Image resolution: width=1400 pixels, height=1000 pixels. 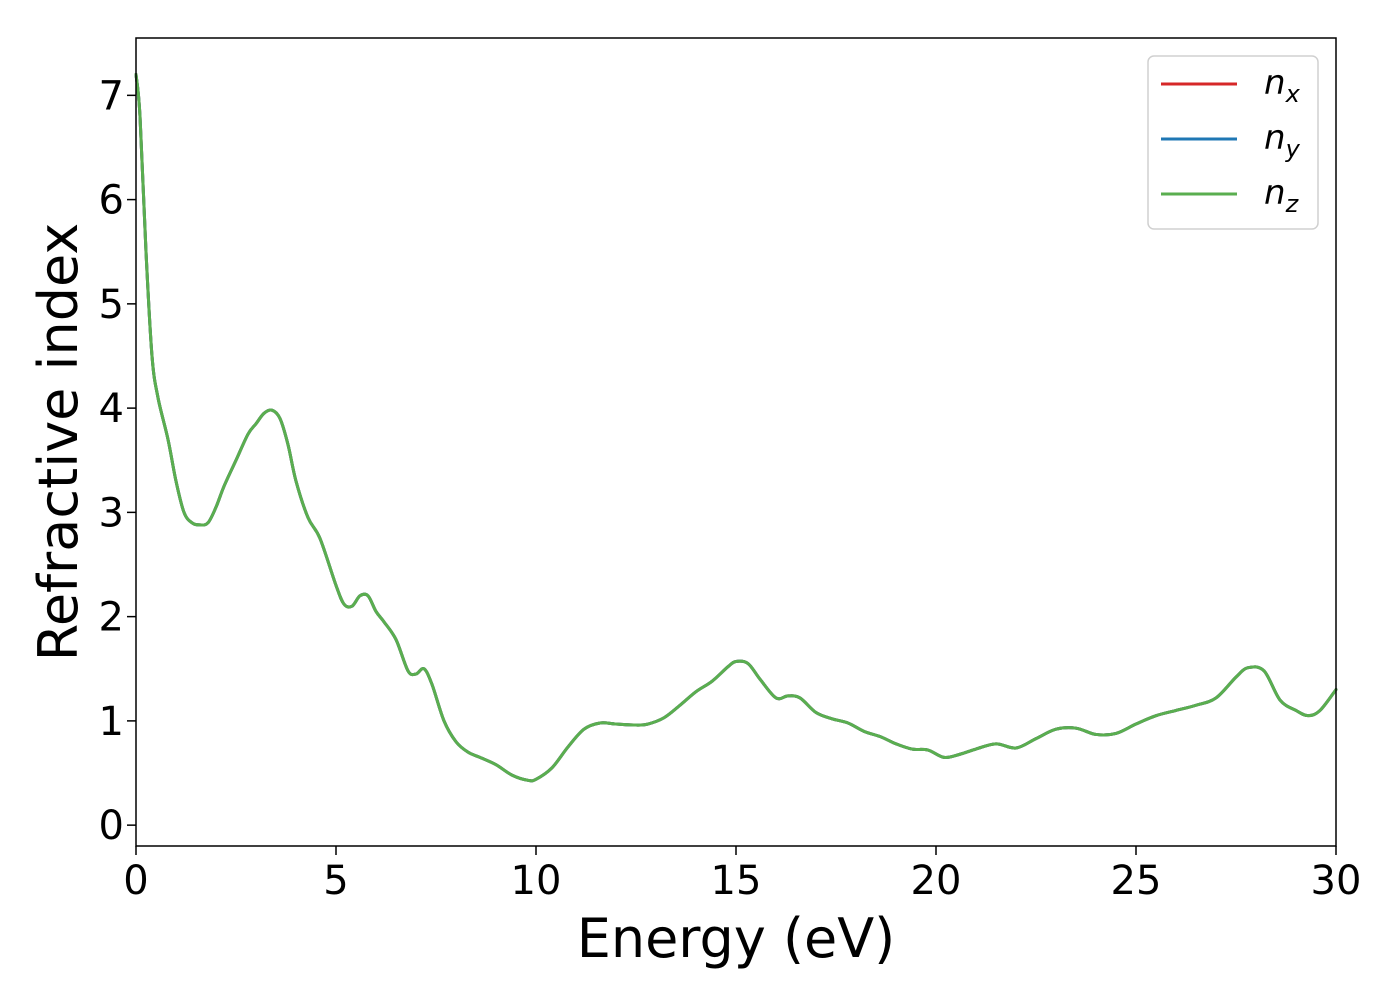 I want to click on legend-label-nx: nx, so click(x=1282, y=85).